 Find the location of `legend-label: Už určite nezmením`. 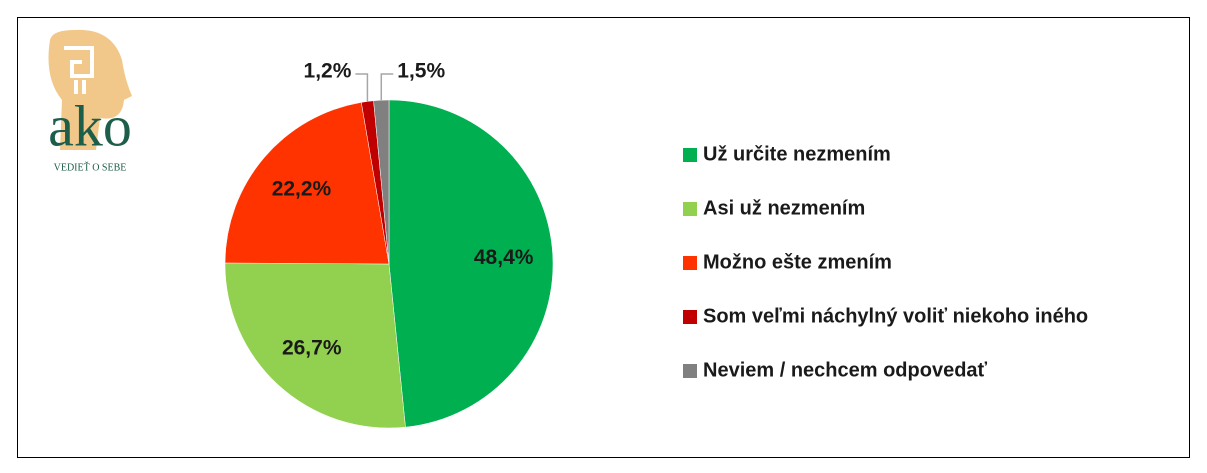

legend-label: Už určite nezmením is located at coordinates (797, 154).